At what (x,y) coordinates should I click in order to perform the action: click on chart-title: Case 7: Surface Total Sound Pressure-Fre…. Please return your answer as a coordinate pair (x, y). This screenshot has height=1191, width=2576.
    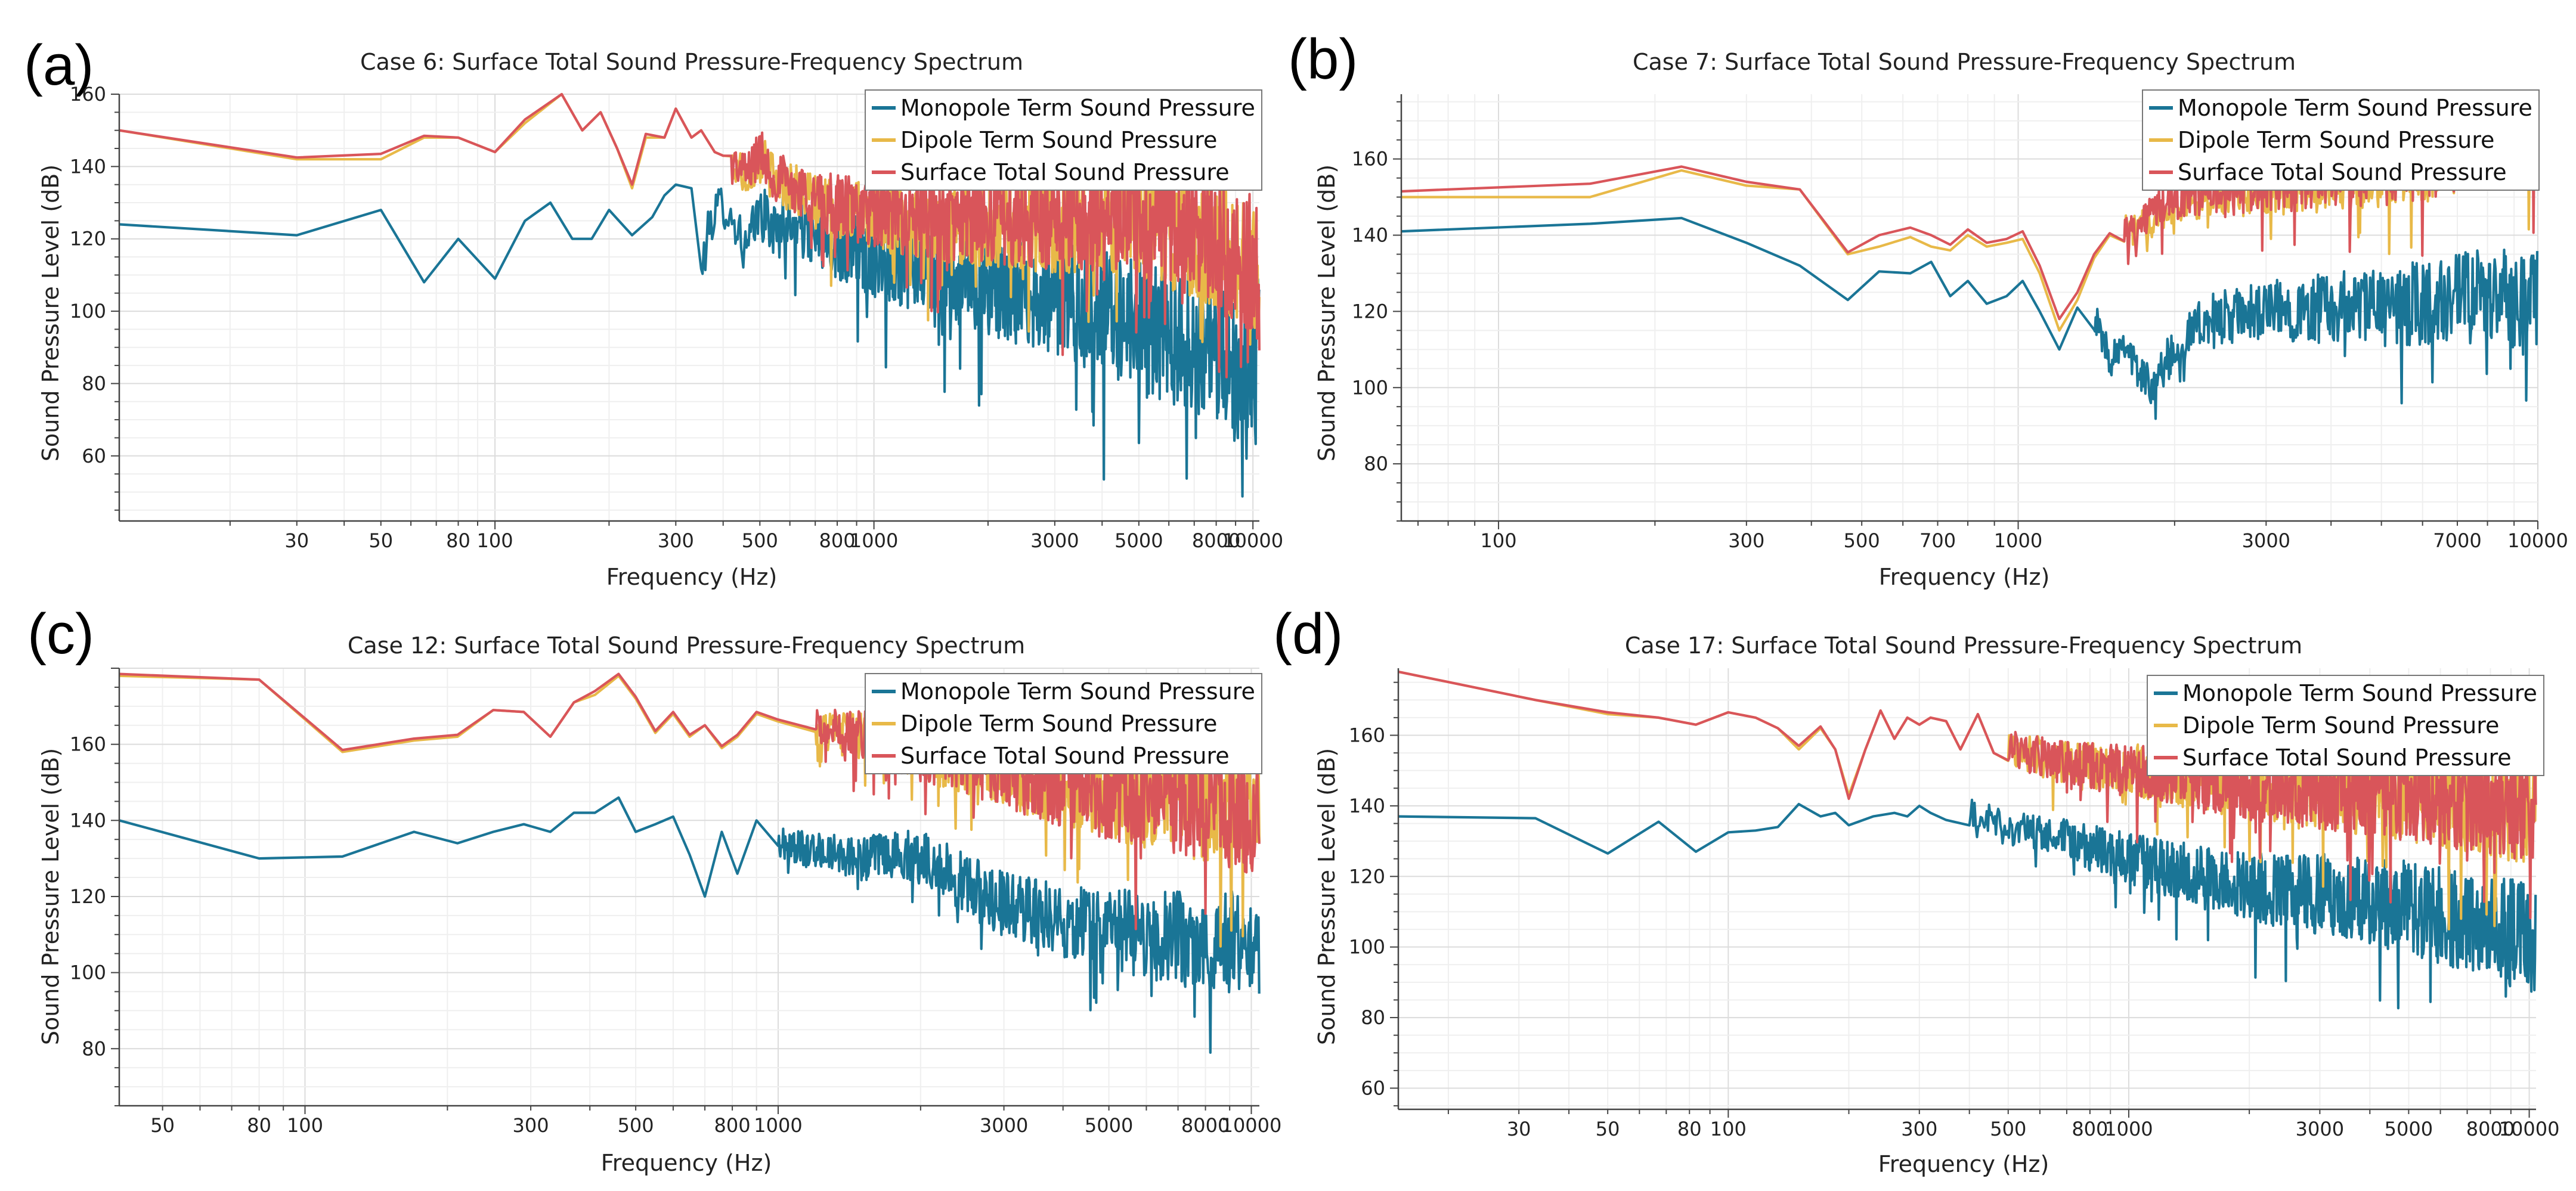
    Looking at the image, I should click on (1964, 62).